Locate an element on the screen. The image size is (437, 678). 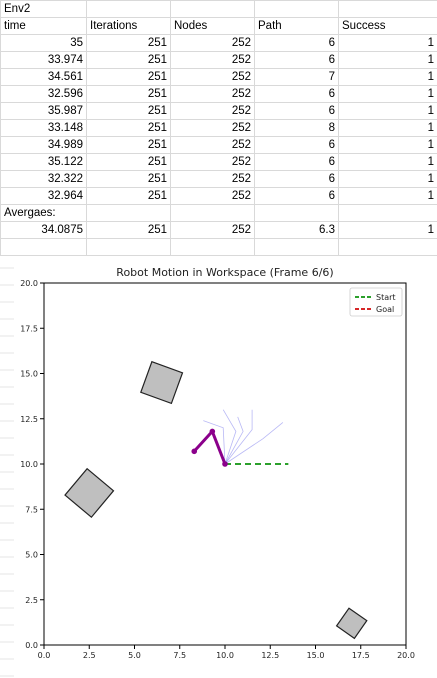
obstacle is located at coordinates (89, 493).